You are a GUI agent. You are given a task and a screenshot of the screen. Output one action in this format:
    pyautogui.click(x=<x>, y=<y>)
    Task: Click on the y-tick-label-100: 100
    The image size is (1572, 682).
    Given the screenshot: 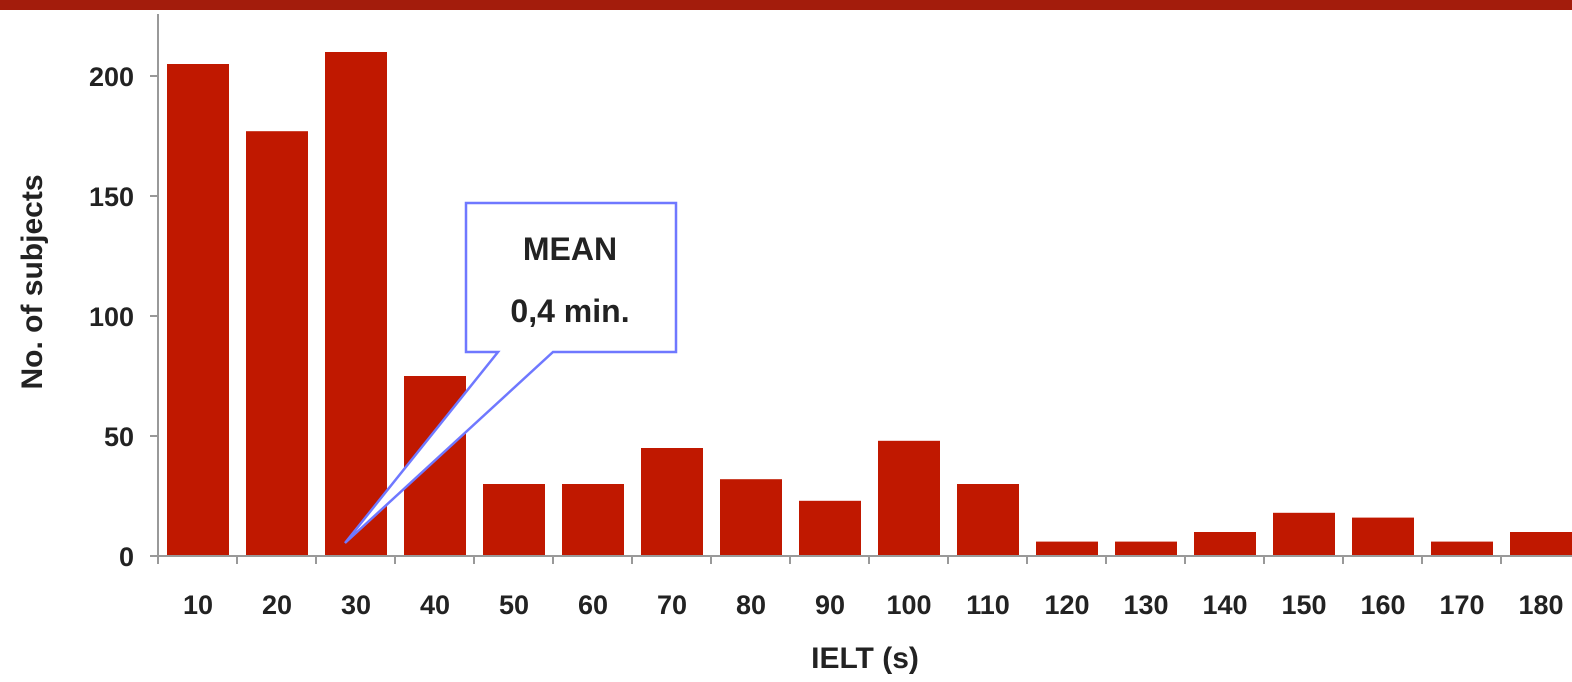 What is the action you would take?
    pyautogui.click(x=111, y=317)
    